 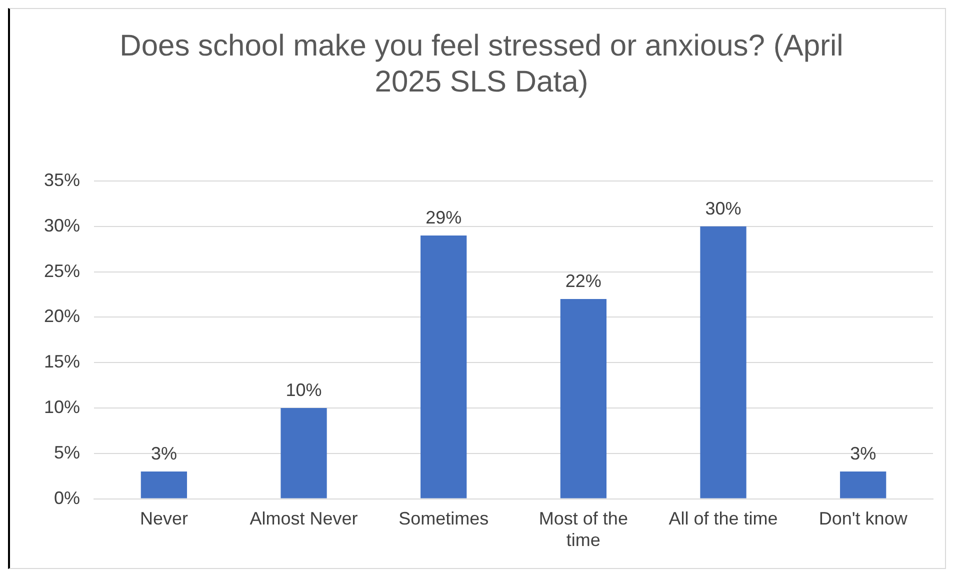 What do you see at coordinates (164, 518) in the screenshot?
I see `x-tick-label: Never` at bounding box center [164, 518].